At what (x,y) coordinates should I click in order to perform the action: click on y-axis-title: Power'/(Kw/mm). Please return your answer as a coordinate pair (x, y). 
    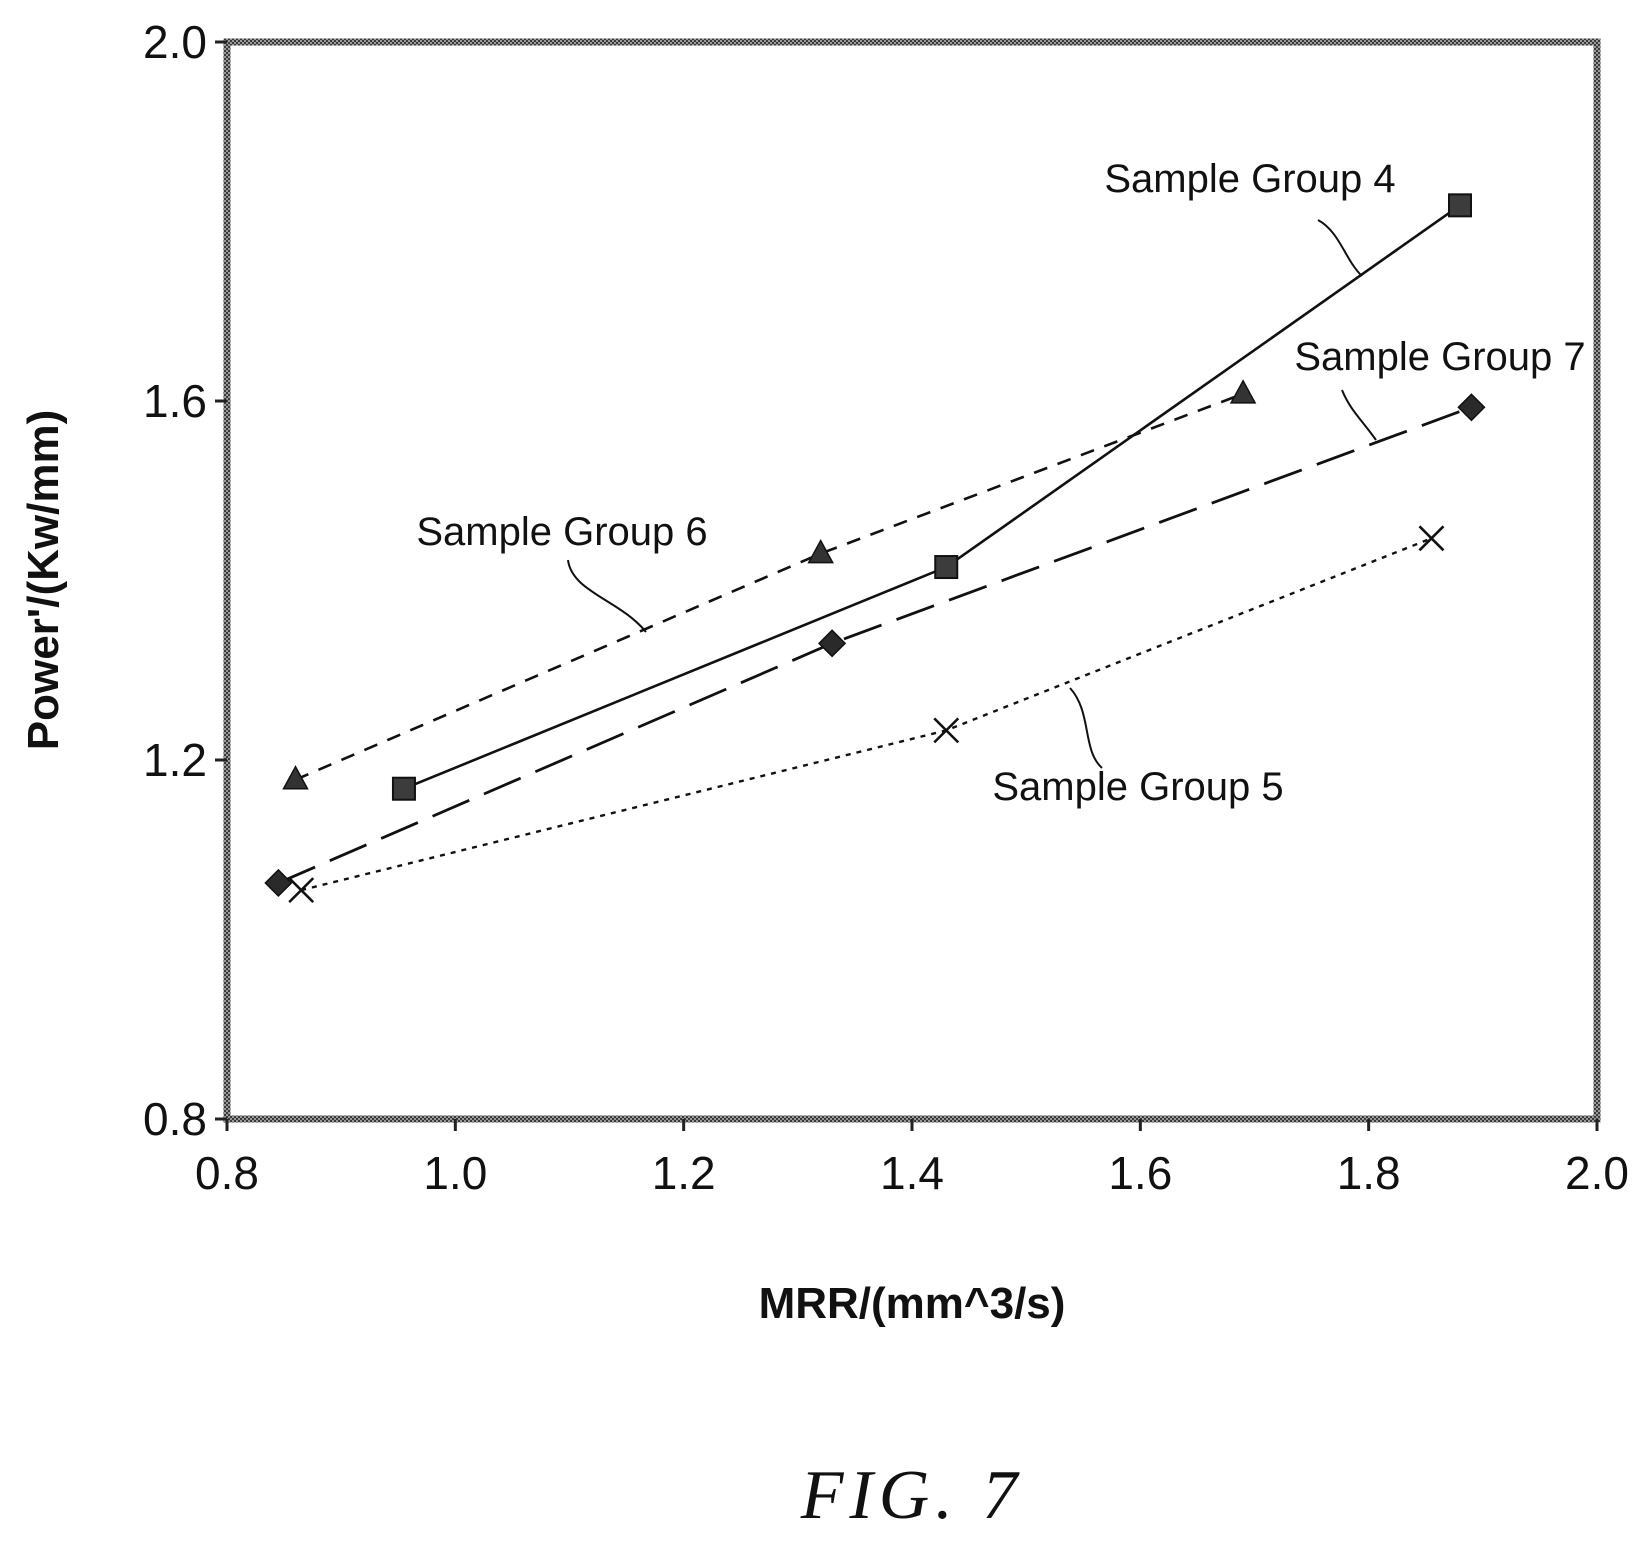
    Looking at the image, I should click on (43, 580).